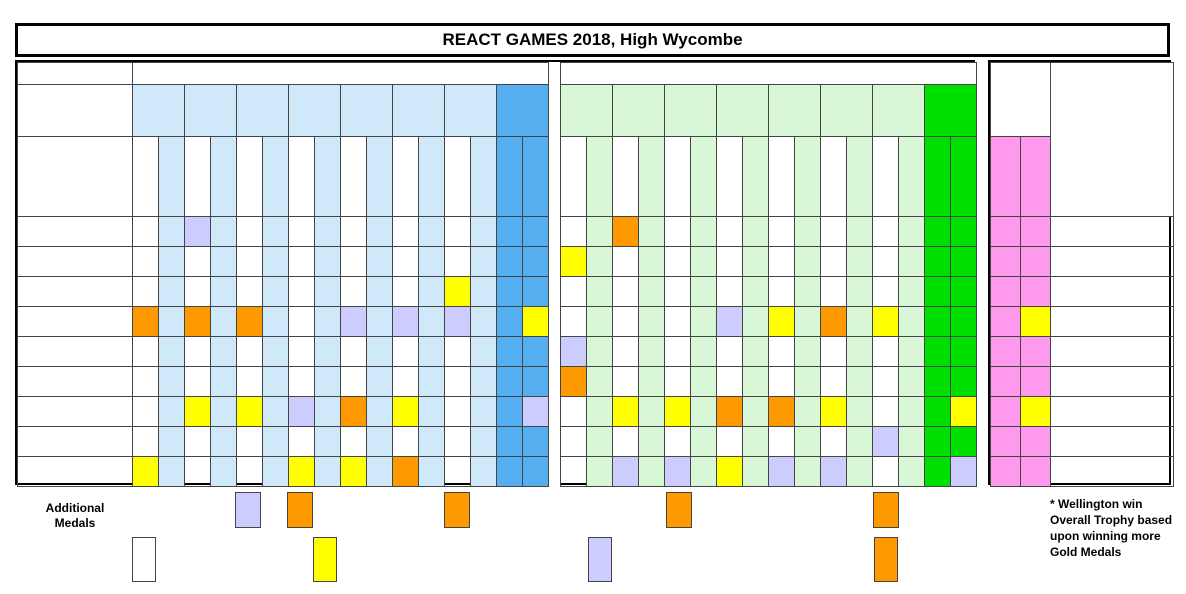  I want to click on group-spacer, so click(554, 274).